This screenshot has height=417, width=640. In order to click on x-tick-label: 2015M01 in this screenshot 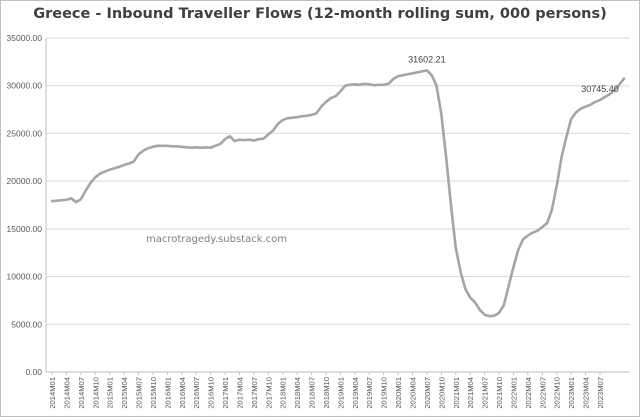, I will do `click(110, 393)`.